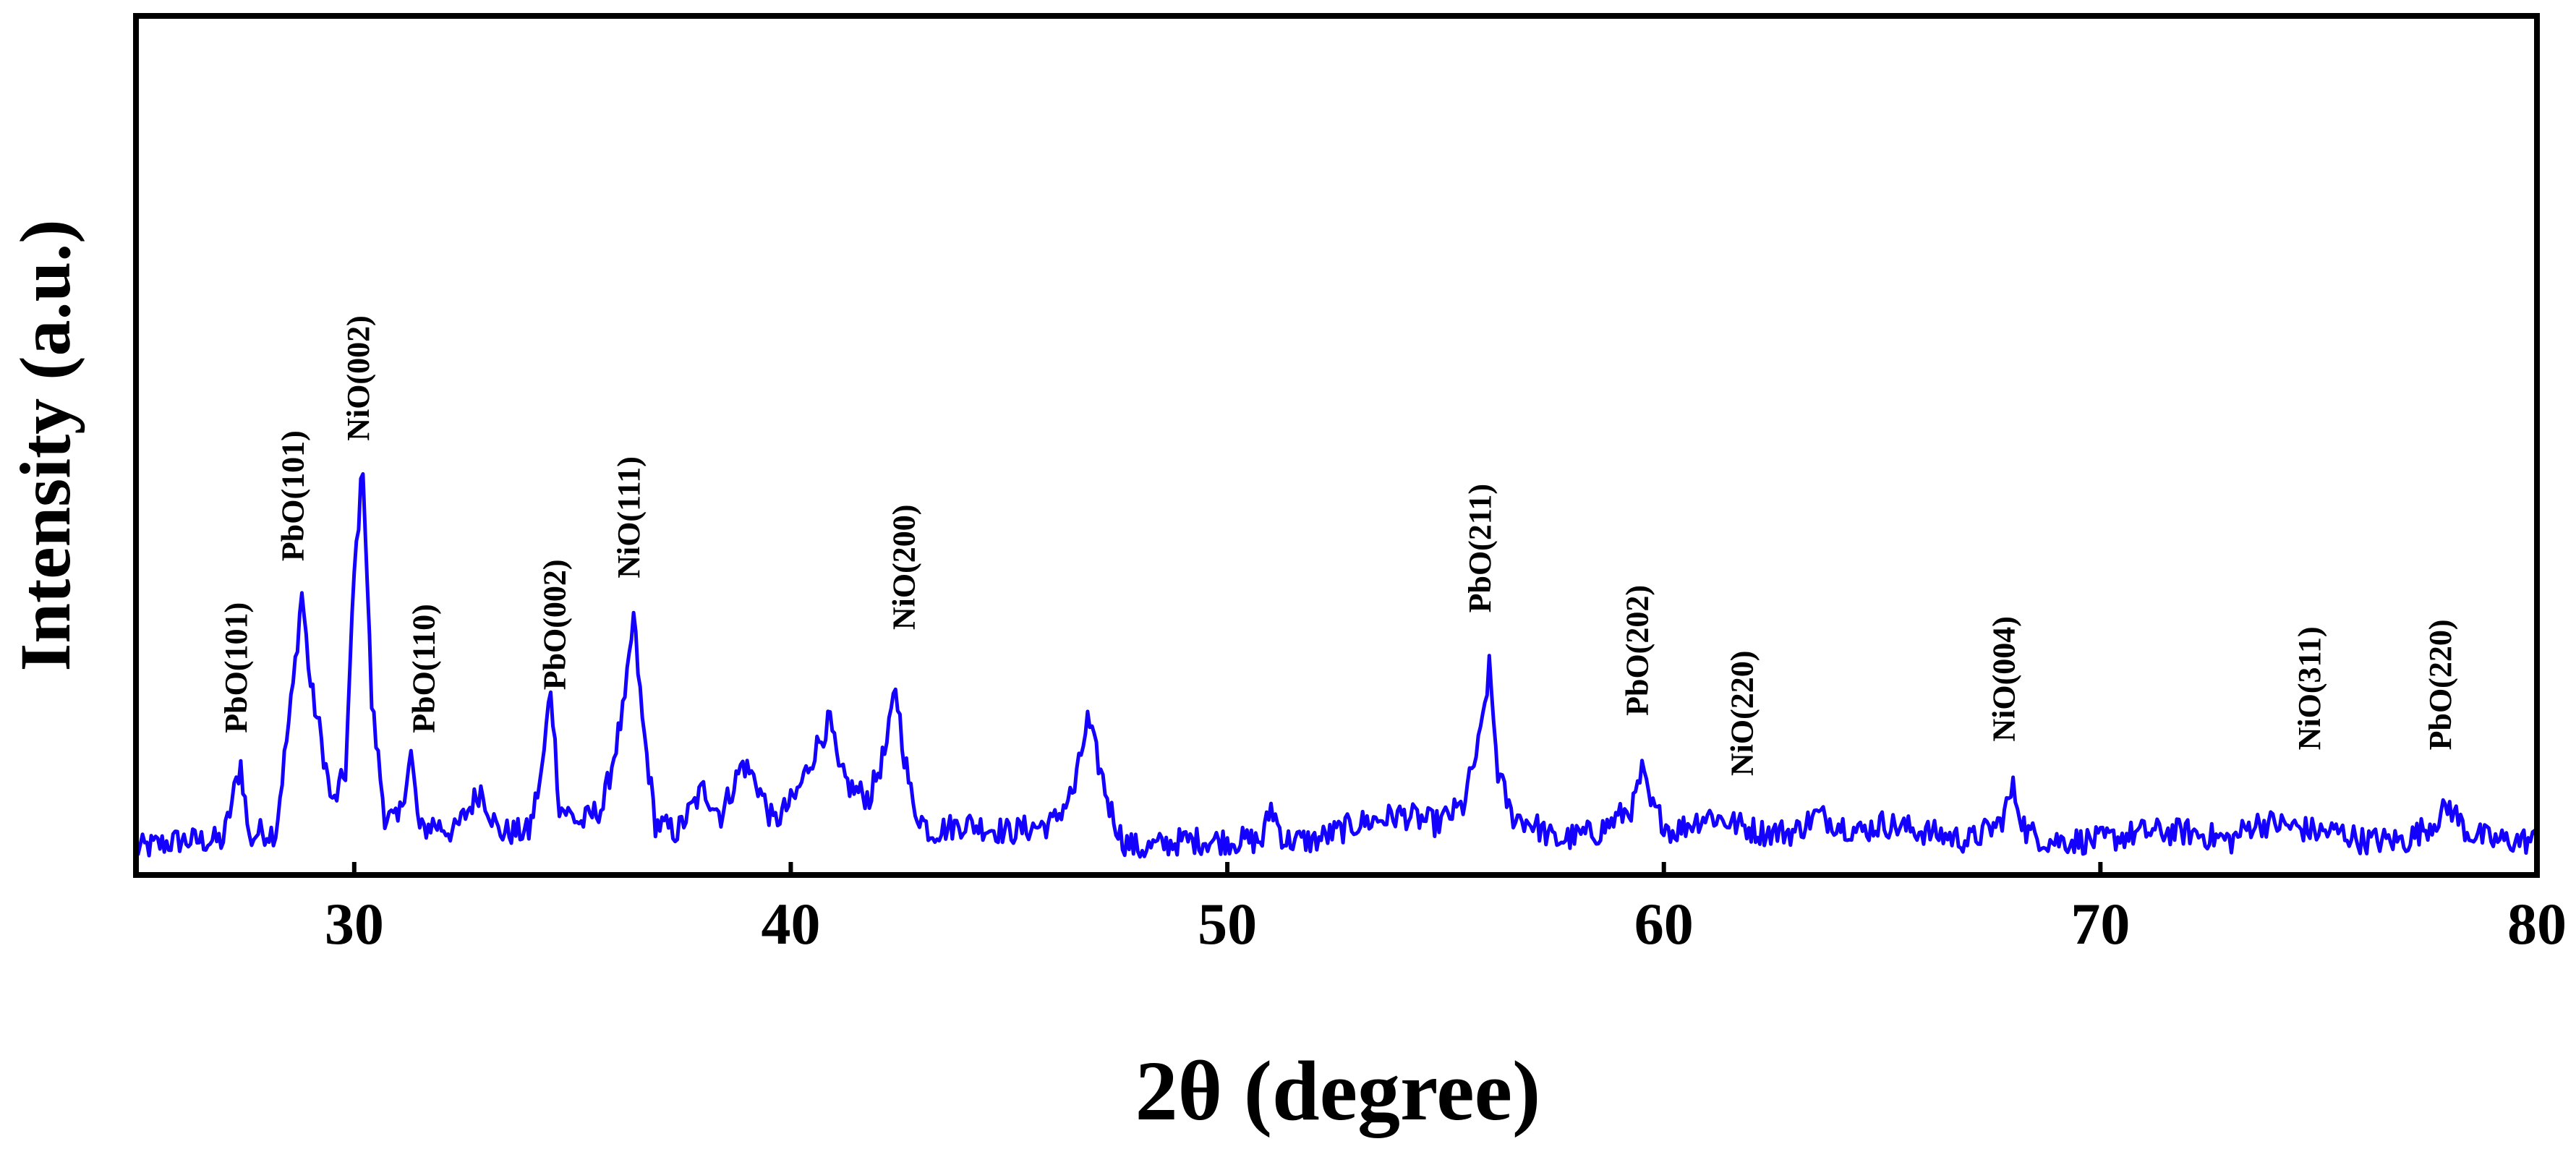 This screenshot has height=1157, width=2576. I want to click on y-axis-title: Intensity (a.u.), so click(45, 445).